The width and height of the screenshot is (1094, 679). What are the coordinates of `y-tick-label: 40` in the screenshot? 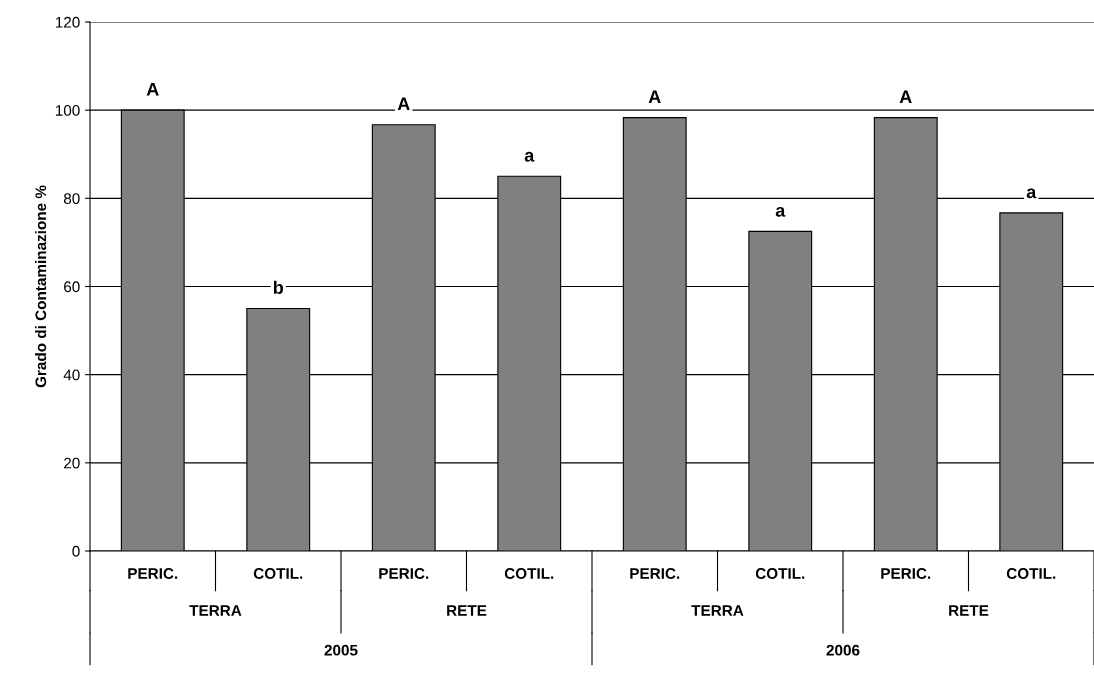 It's located at (71, 375).